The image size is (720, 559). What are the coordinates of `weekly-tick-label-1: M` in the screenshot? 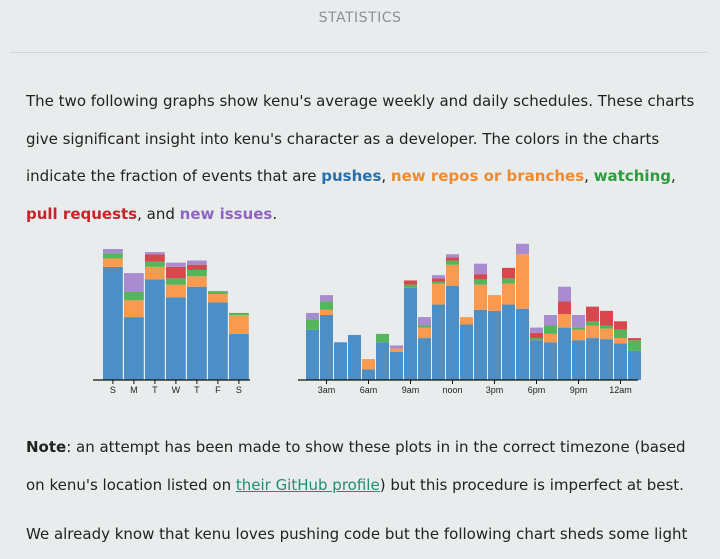 It's located at (134, 390).